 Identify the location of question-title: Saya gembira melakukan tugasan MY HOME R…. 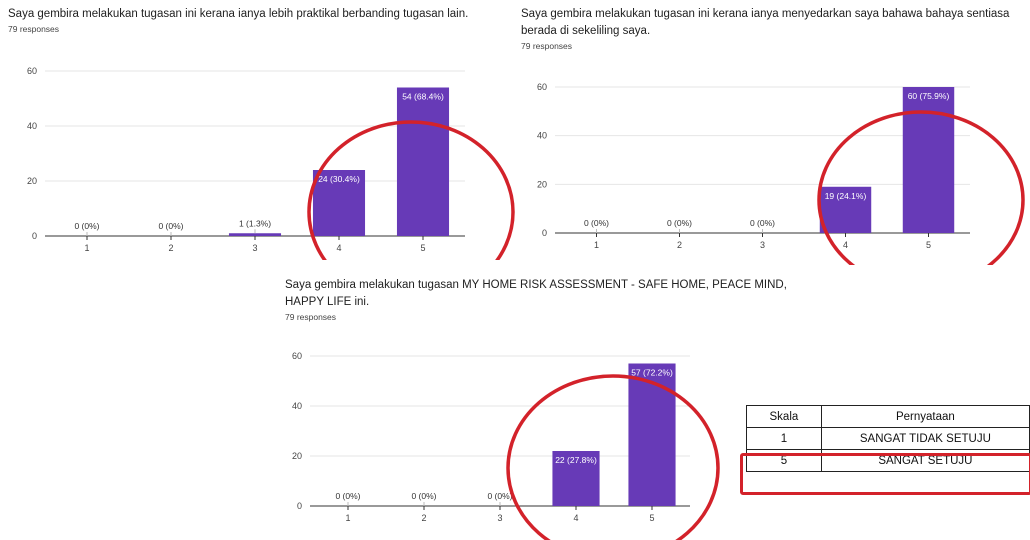
(536, 285).